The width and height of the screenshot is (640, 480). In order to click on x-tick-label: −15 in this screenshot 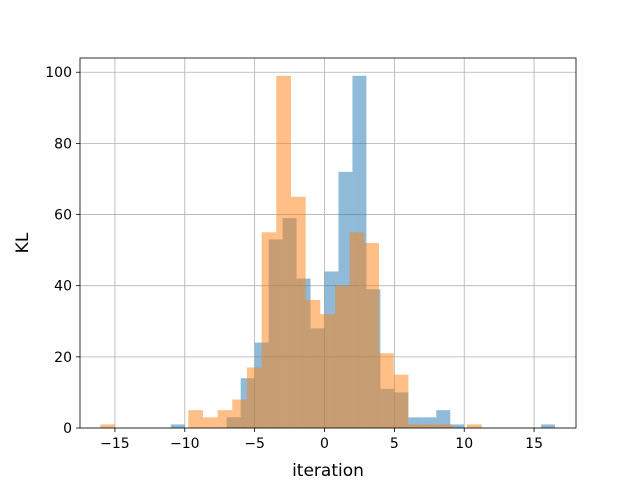, I will do `click(115, 444)`.